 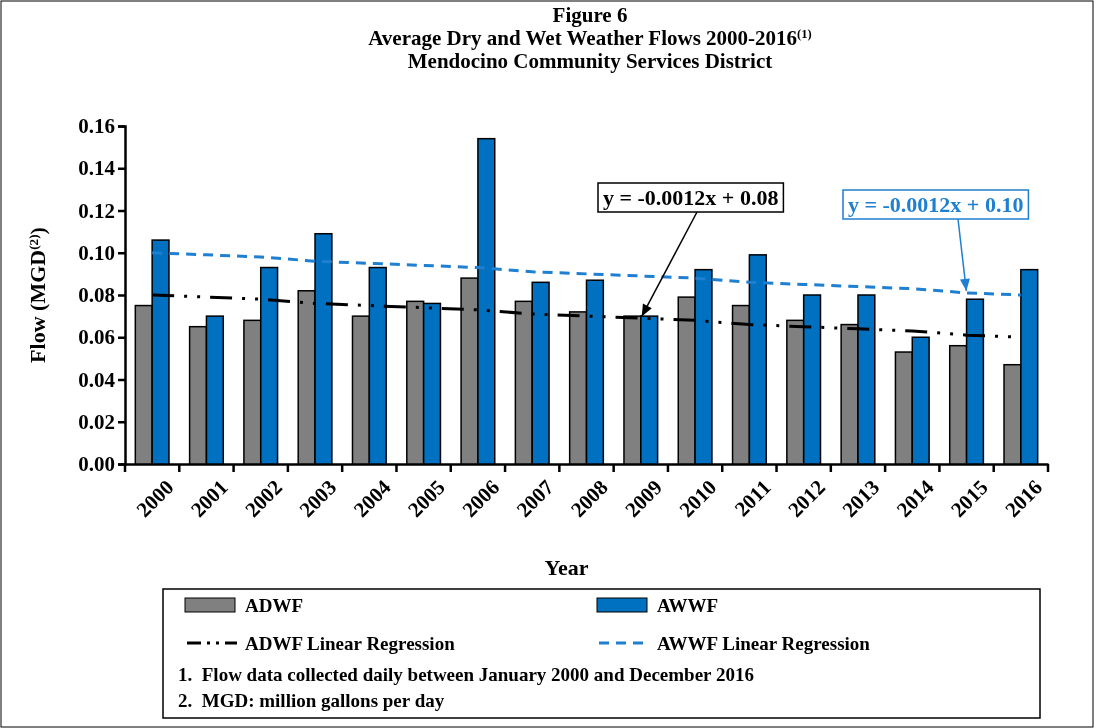 What do you see at coordinates (590, 49) in the screenshot?
I see `text: Average Dry and Wet Weather Flows 2000-2016$^{(1)}$ Mendocino Community Services District` at bounding box center [590, 49].